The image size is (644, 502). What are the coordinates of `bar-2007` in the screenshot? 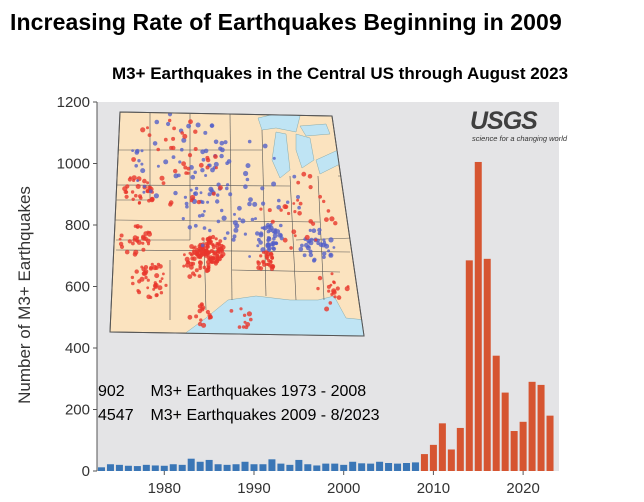 It's located at (406, 467).